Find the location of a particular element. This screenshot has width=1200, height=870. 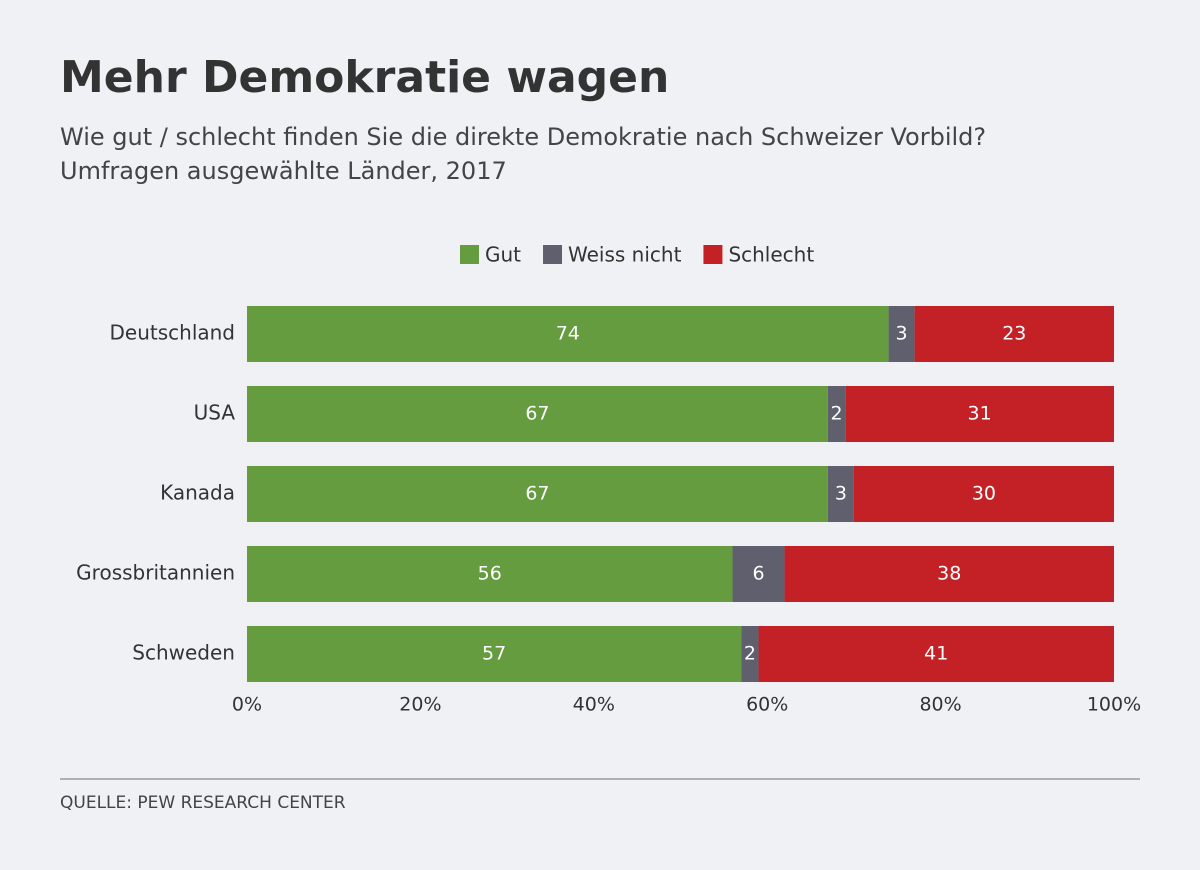

data-label: 23 is located at coordinates (1014, 334).